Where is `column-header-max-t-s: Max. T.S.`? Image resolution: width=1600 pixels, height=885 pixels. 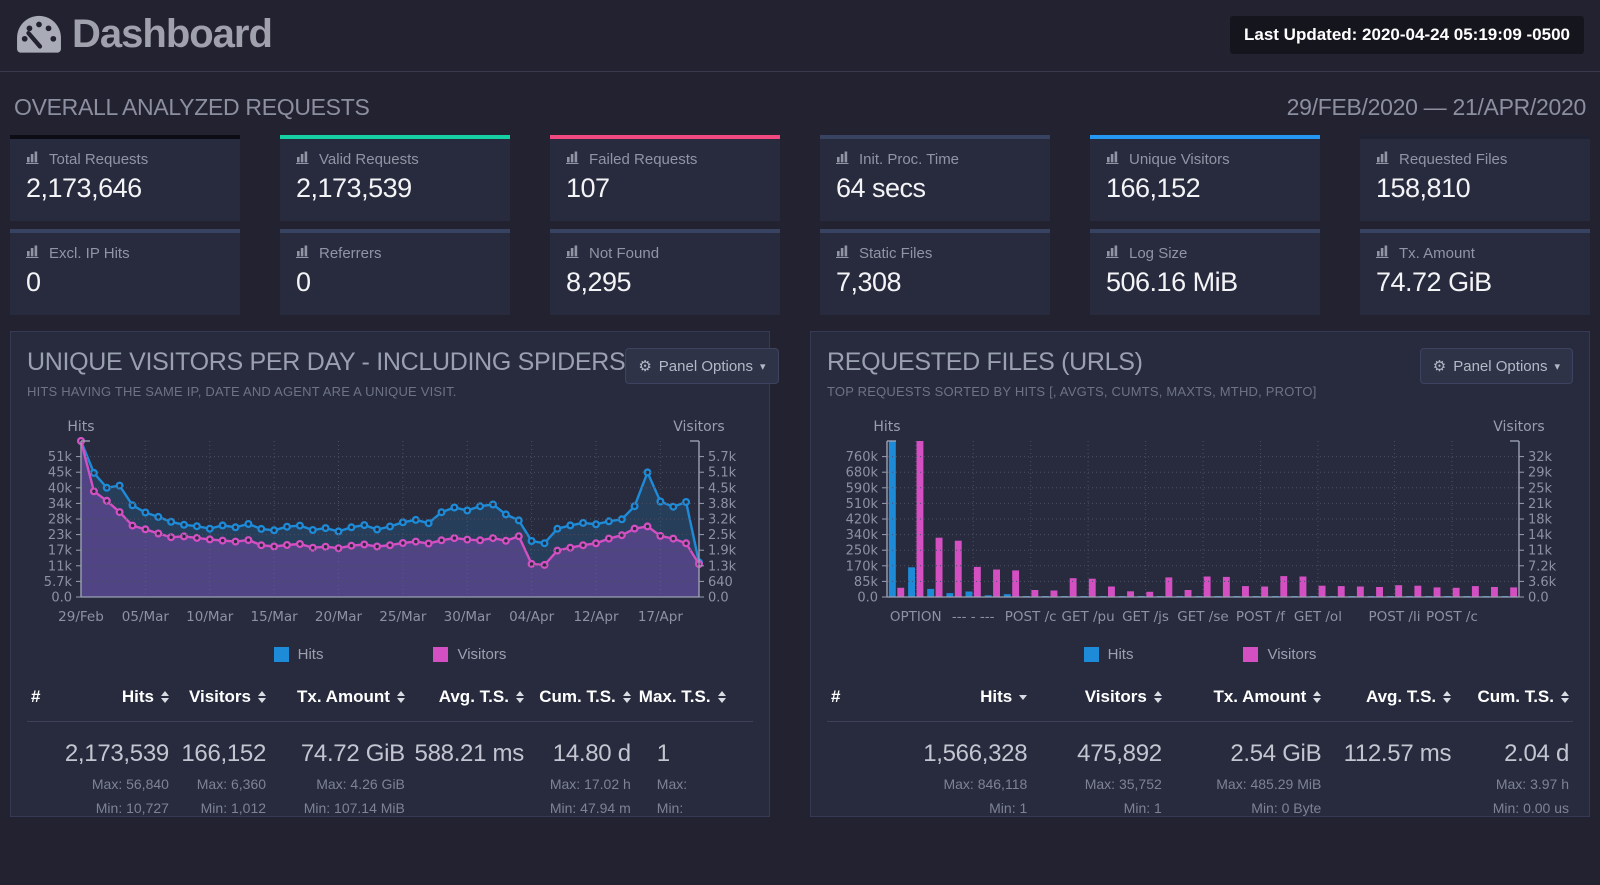
column-header-max-t-s: Max. T.S. is located at coordinates (693, 698).